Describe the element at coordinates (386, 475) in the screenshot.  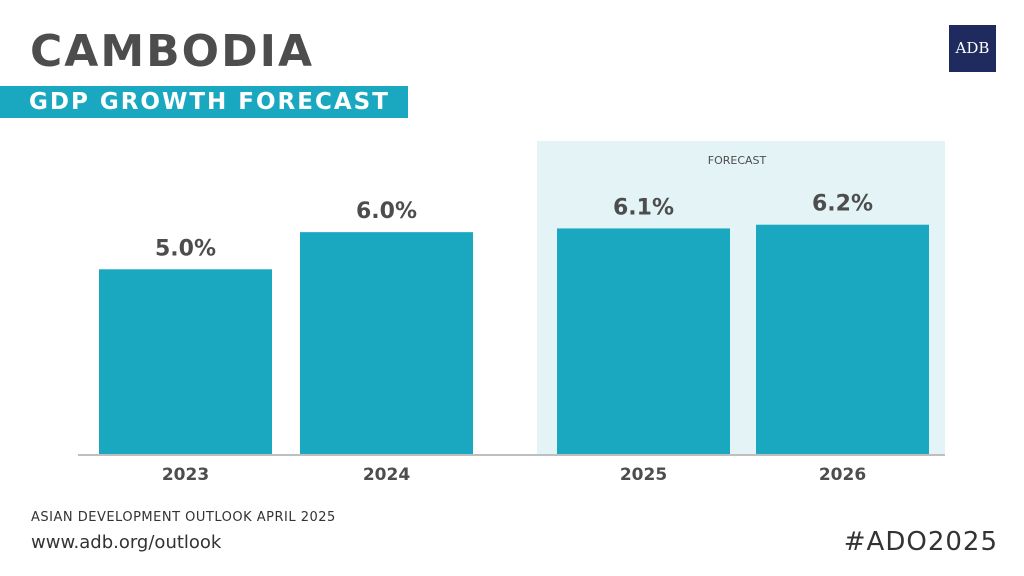
I see `category-label-2024: 2024` at that location.